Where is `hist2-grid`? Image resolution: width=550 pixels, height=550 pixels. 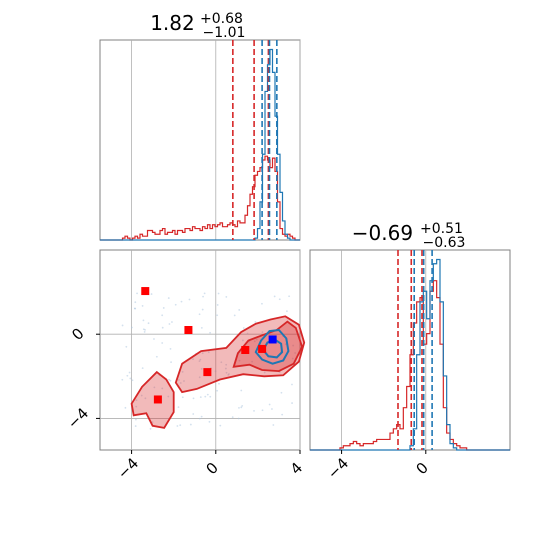 hist2-grid is located at coordinates (384, 350).